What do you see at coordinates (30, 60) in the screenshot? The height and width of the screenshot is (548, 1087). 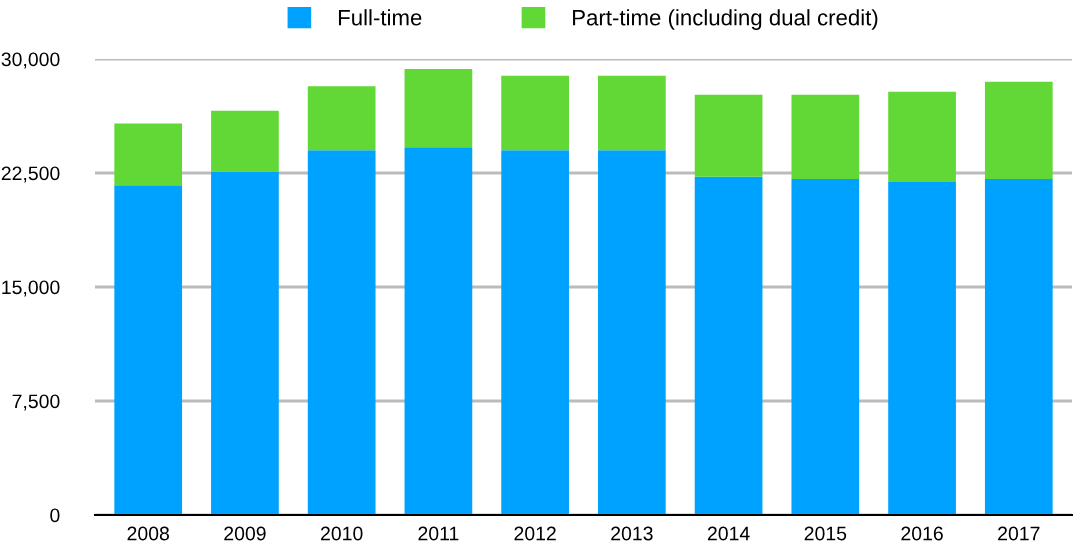 I see `y-tick-label: 30,000` at bounding box center [30, 60].